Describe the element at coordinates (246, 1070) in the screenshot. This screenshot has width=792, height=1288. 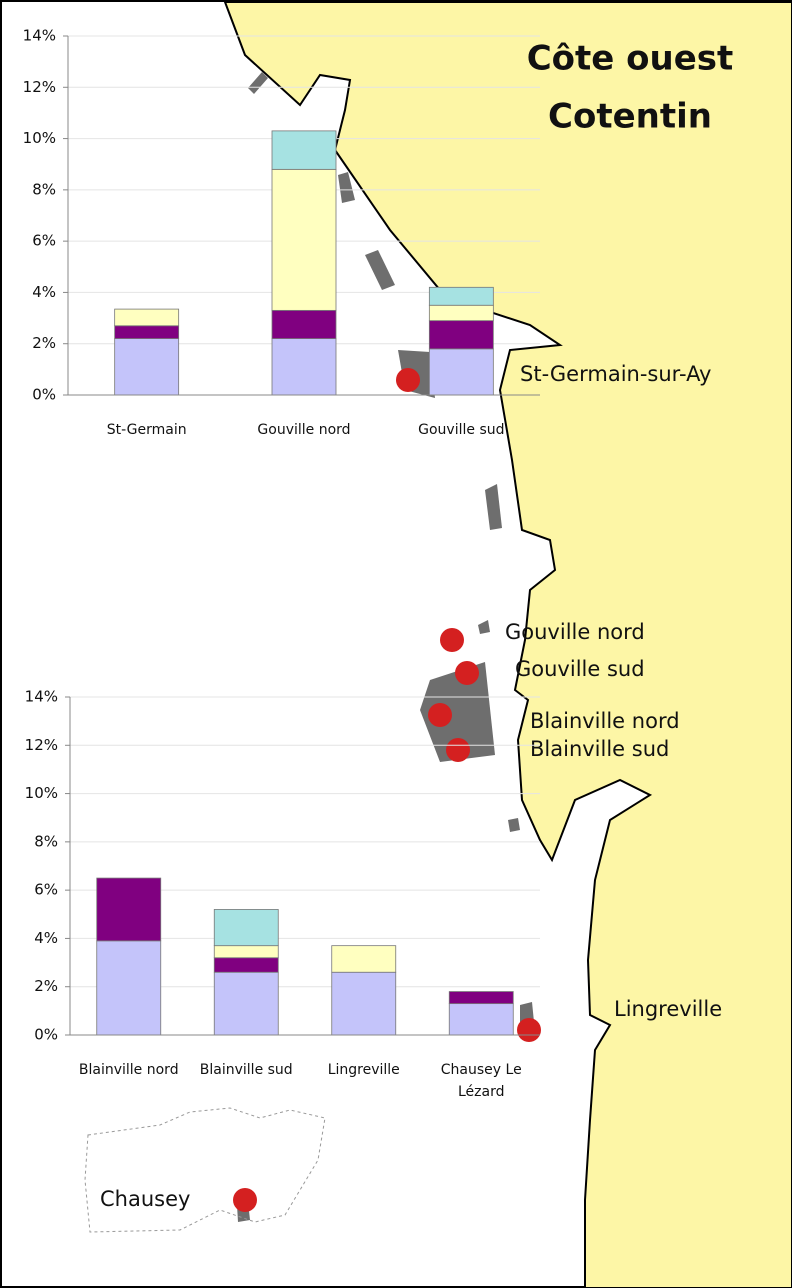
I see `x-tick-label: Blainville sud` at that location.